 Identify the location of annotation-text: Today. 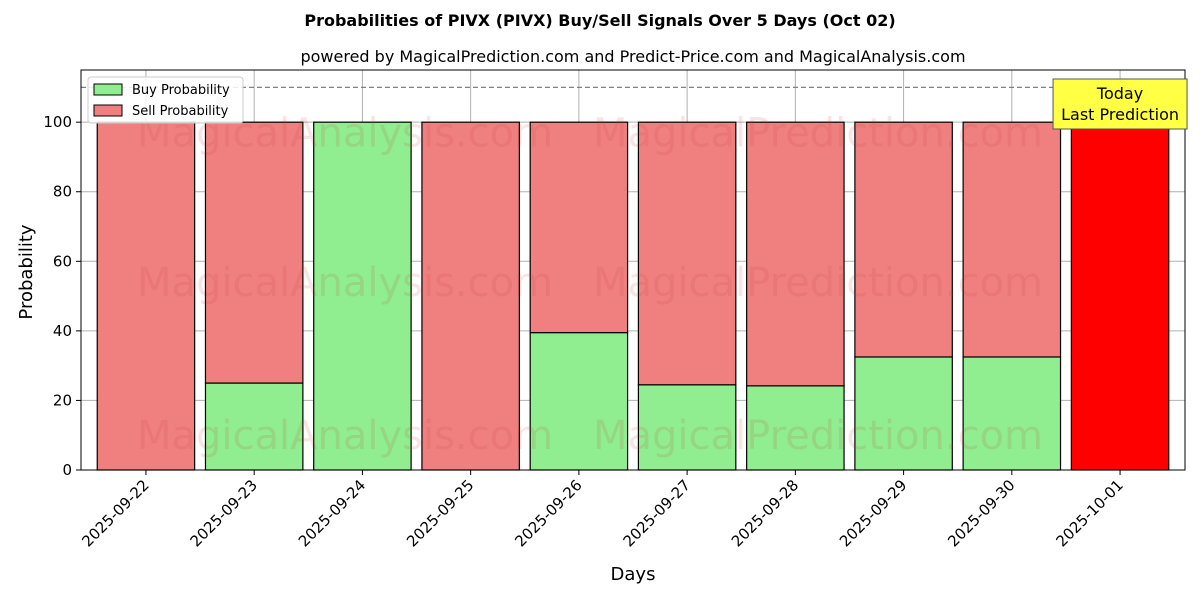
(1119, 93).